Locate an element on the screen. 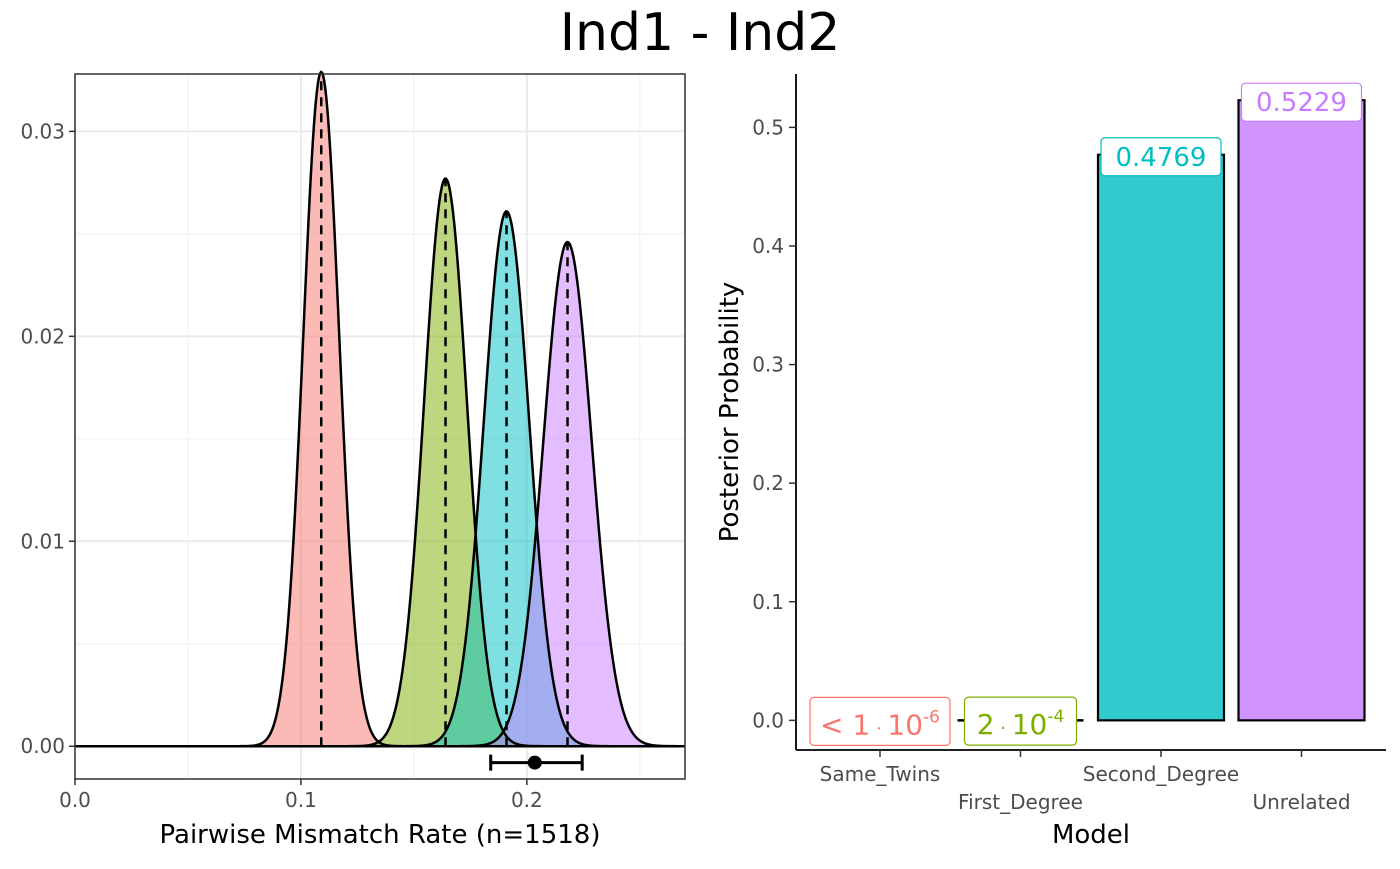 This screenshot has width=1400, height=869. observed-point is located at coordinates (534, 762).